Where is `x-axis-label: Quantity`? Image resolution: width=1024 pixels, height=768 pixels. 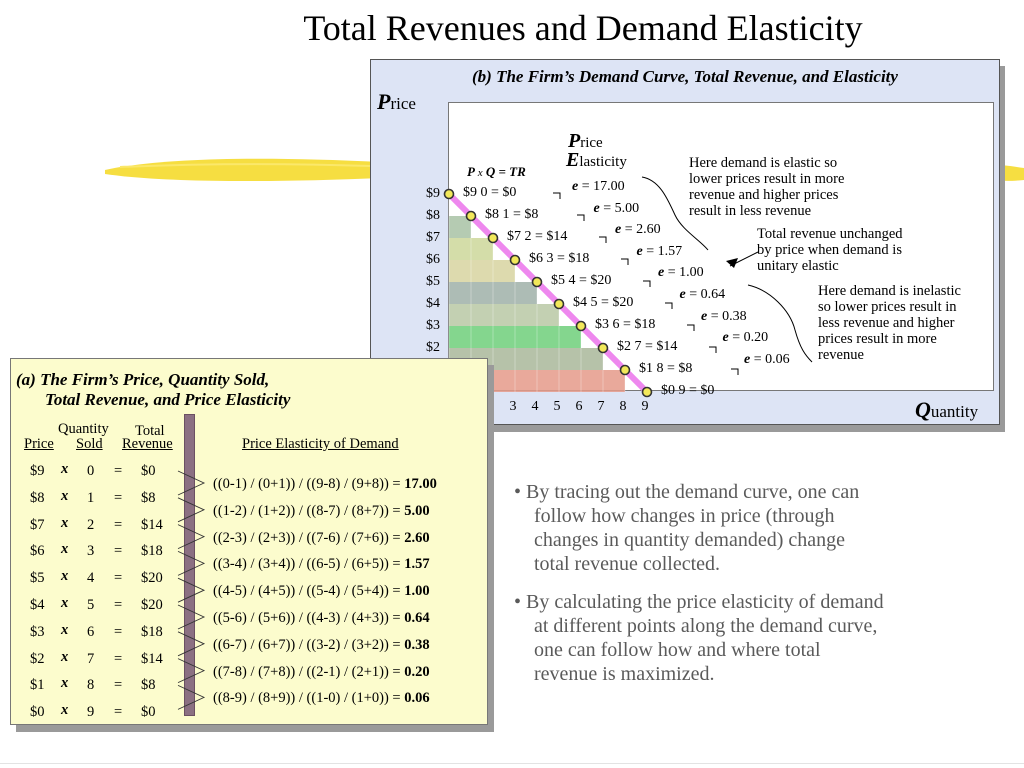 x-axis-label: Quantity is located at coordinates (946, 410).